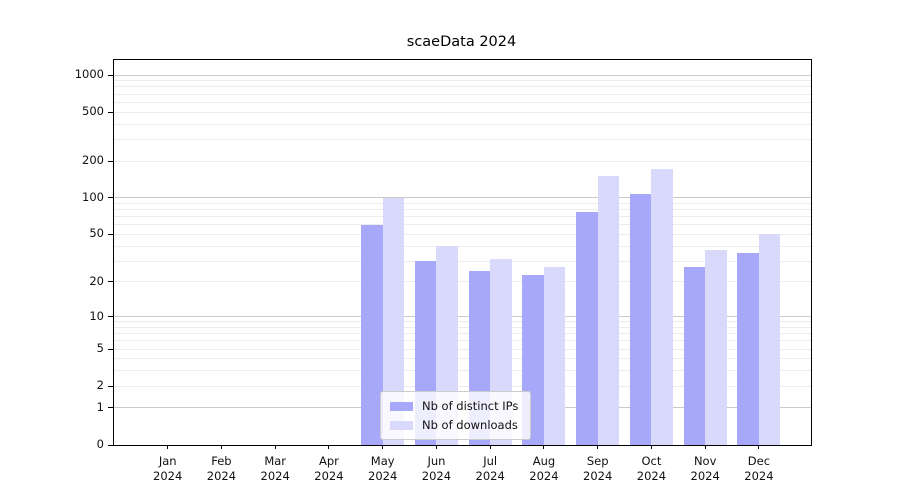 The image size is (900, 500). I want to click on bar-nb-of-downloads-dec-2024, so click(769, 339).